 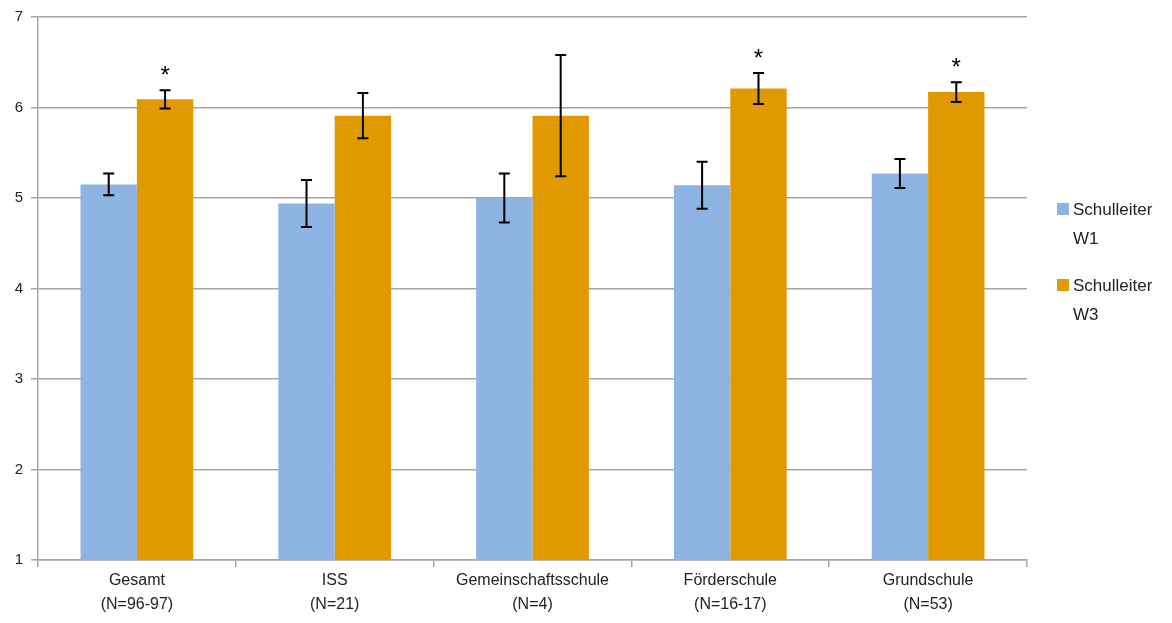 What do you see at coordinates (18, 16) in the screenshot?
I see `y-tick-label: 7` at bounding box center [18, 16].